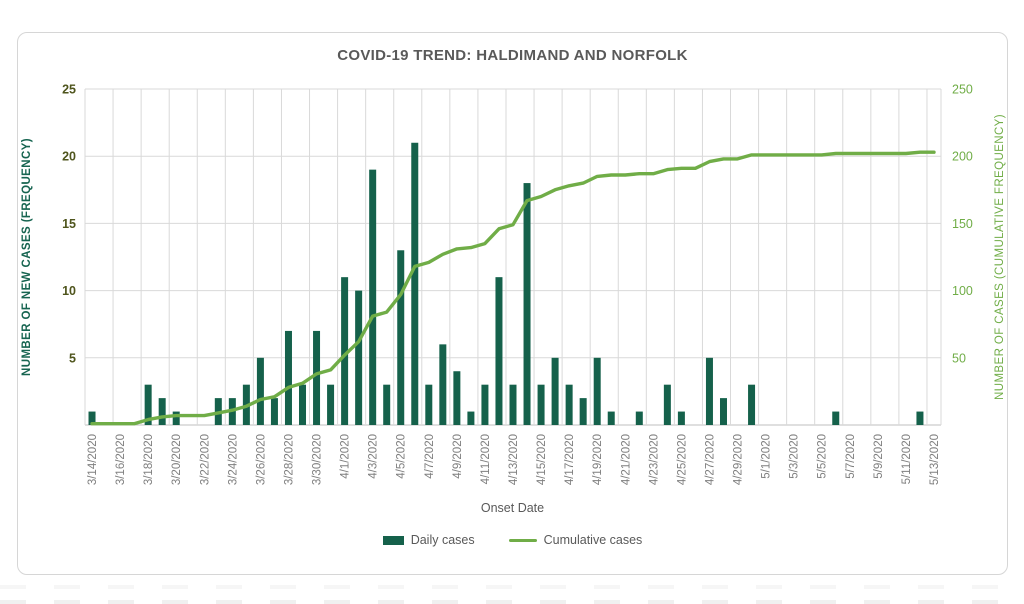 Image resolution: width=1024 pixels, height=604 pixels. Describe the element at coordinates (69, 90) in the screenshot. I see `left-axis-tick-label: 25` at that location.